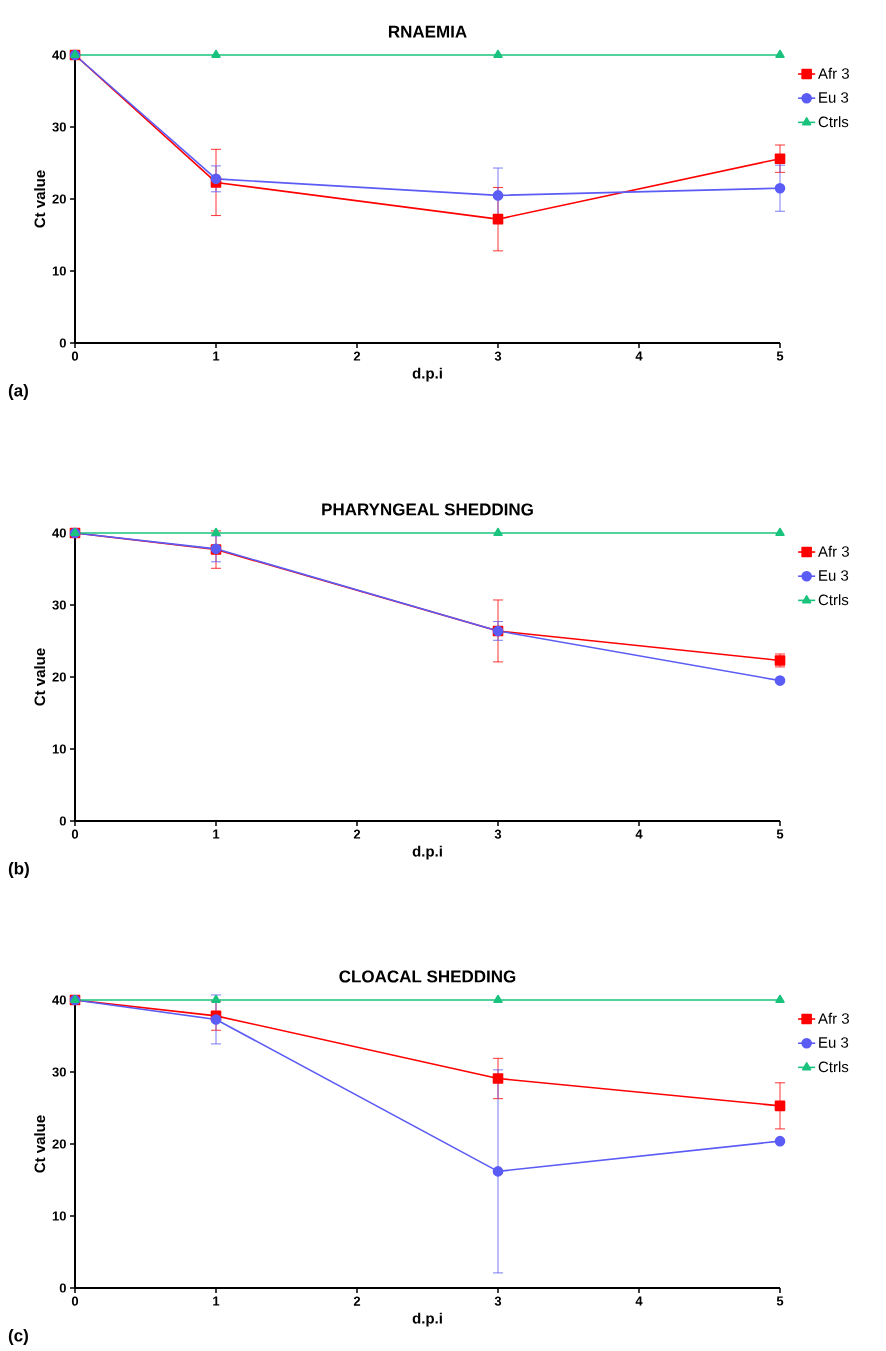 The height and width of the screenshot is (1351, 886). What do you see at coordinates (427, 31) in the screenshot?
I see `chart-title: RNAEMIA` at bounding box center [427, 31].